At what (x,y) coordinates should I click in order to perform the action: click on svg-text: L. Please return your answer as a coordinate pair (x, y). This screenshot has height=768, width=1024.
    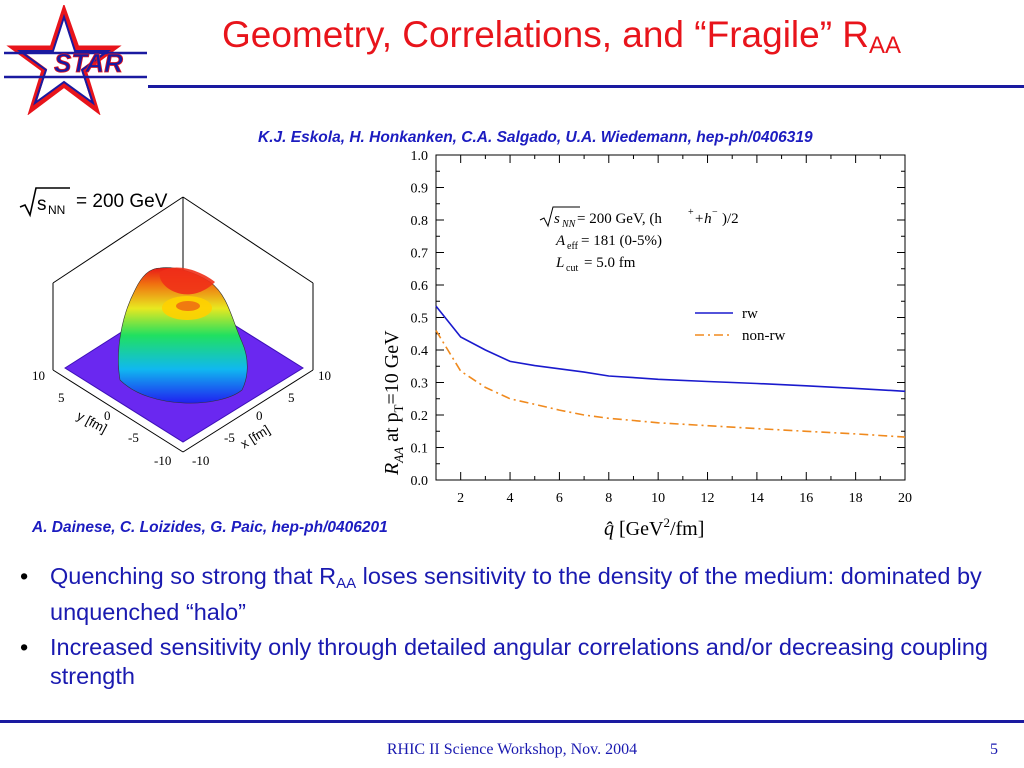
    Looking at the image, I should click on (559, 263).